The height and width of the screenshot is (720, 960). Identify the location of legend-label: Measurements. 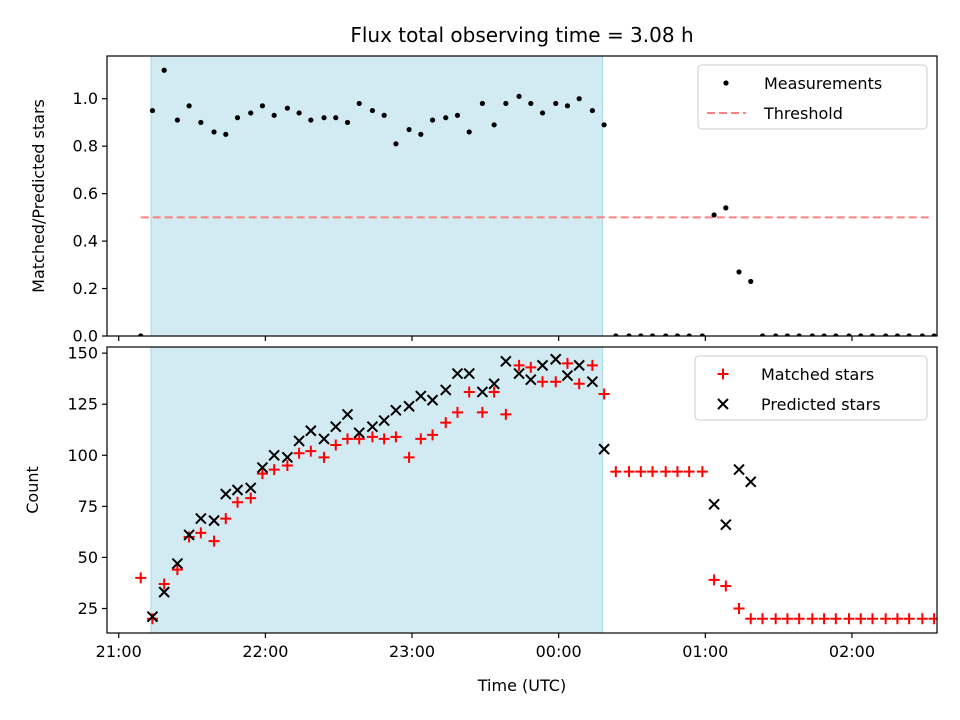
(823, 83).